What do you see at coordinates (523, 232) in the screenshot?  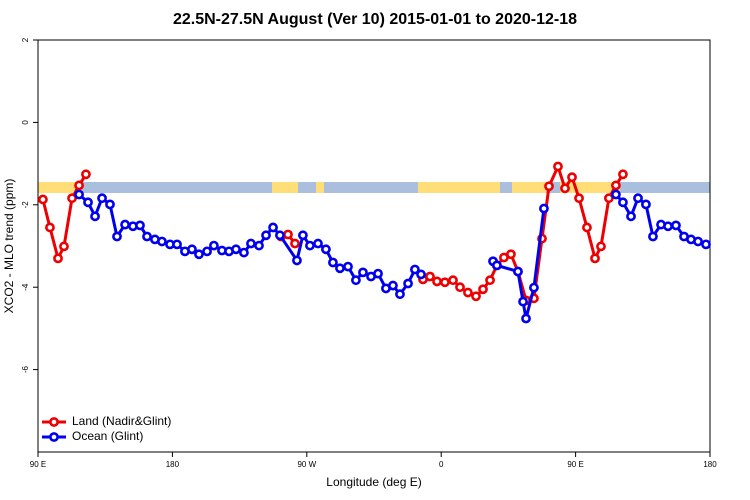 I see `series-line` at bounding box center [523, 232].